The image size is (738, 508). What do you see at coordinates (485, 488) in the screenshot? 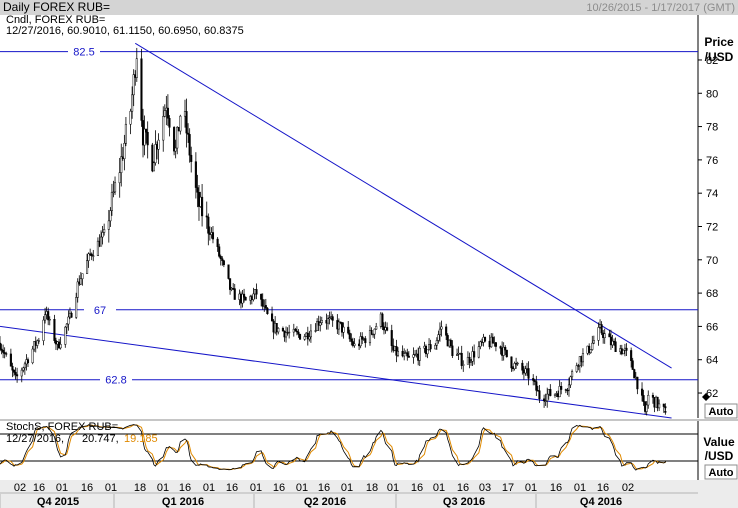
I see `day-tick-label: 03` at bounding box center [485, 488].